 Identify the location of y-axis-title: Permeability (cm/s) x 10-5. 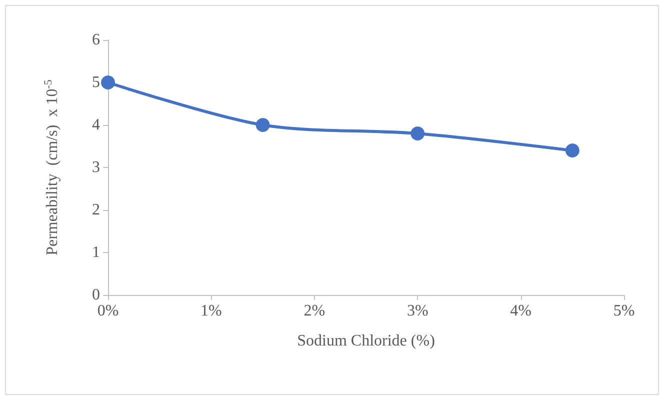
(51, 167).